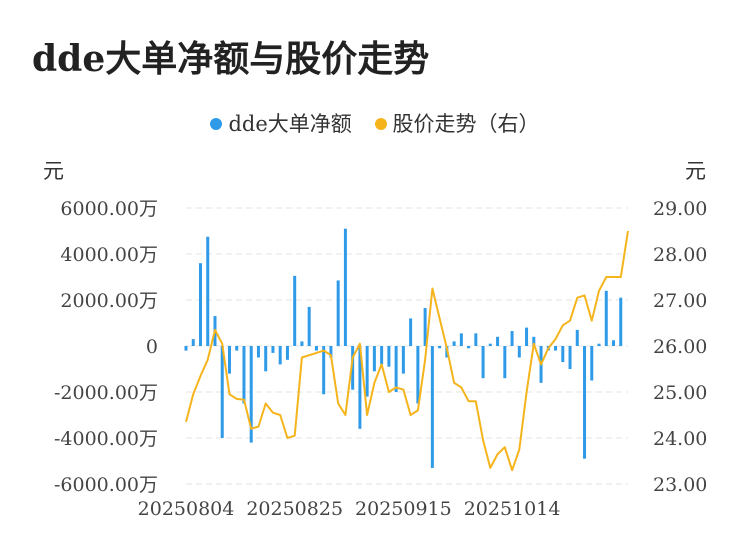 Image resolution: width=750 pixels, height=558 pixels. I want to click on y-left-tick-label: -2000.00万, so click(106, 393).